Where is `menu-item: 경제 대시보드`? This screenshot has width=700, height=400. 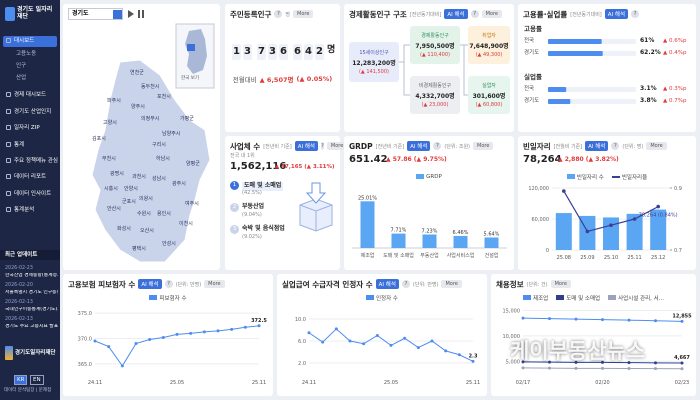
menu-item: 경제 대시보드 is located at coordinates (30, 95).